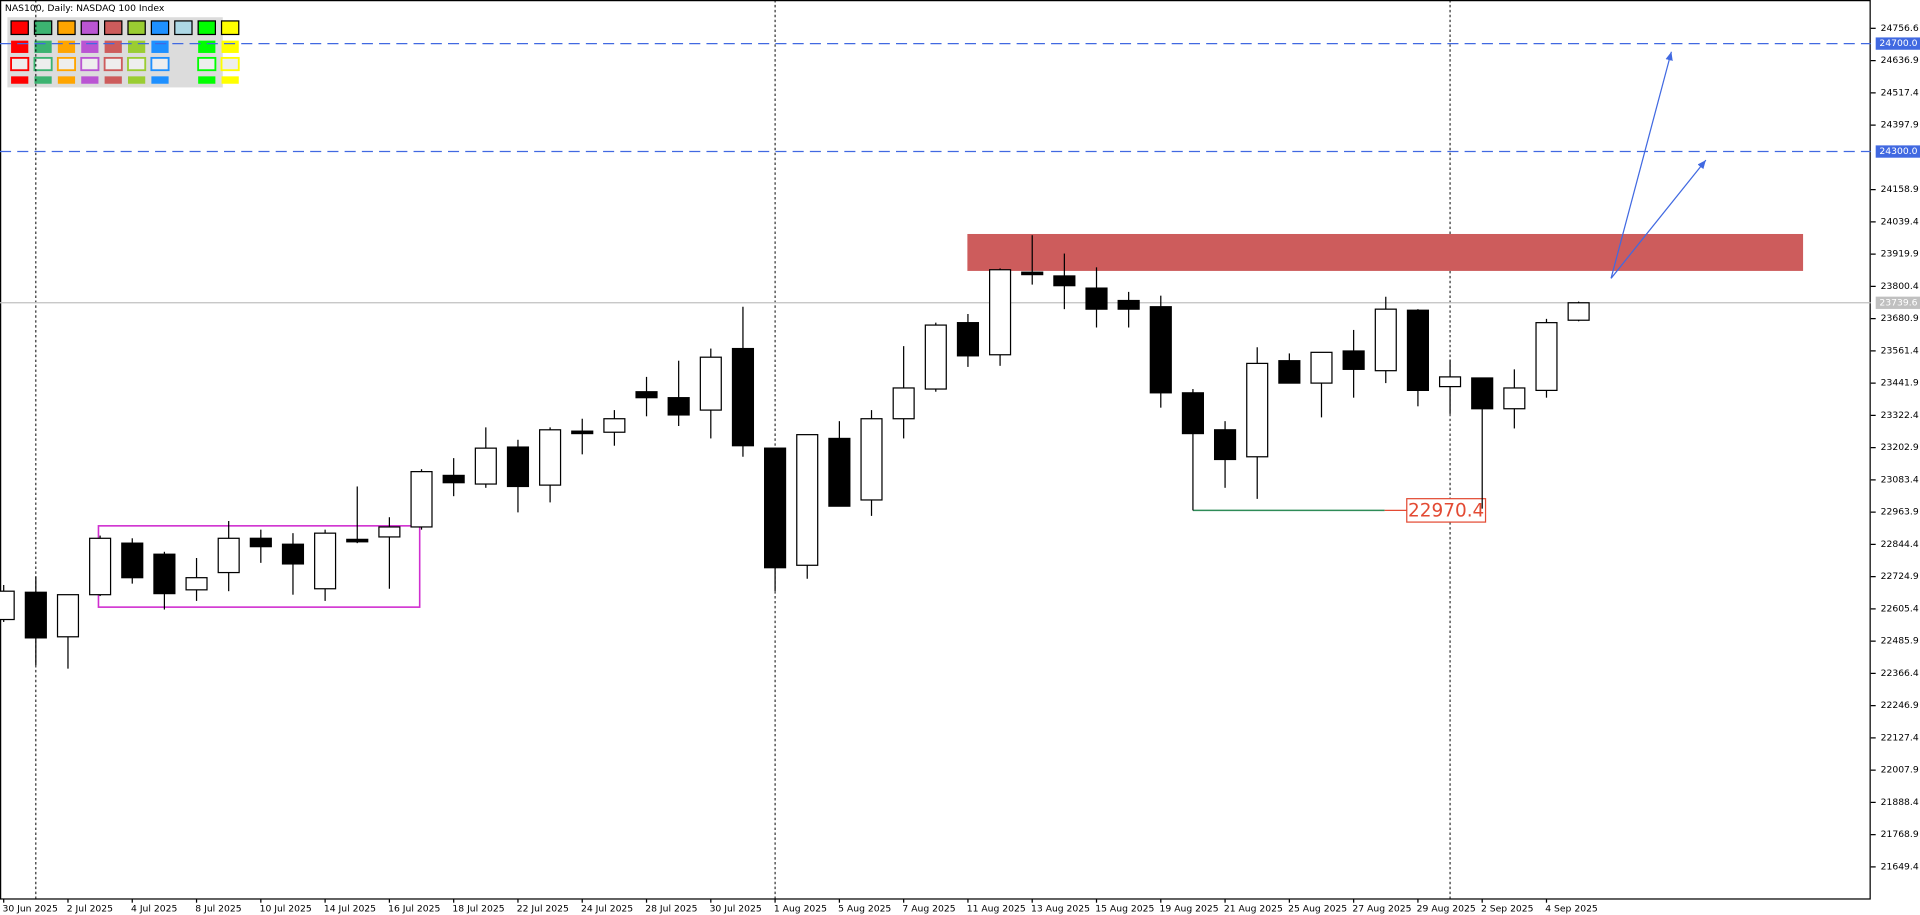 The height and width of the screenshot is (915, 1920). I want to click on x-tick-label: 4 Sep 2025, so click(1571, 908).